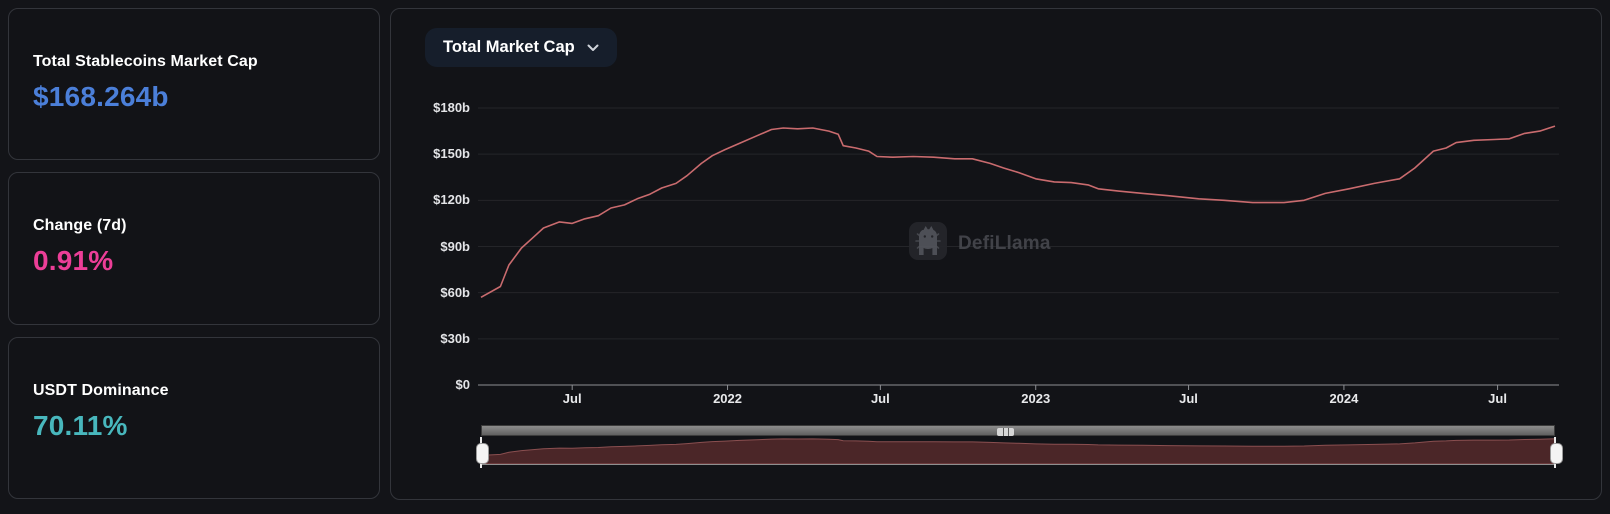  What do you see at coordinates (80, 225) in the screenshot?
I see `change-7d-label: Change (7d)` at bounding box center [80, 225].